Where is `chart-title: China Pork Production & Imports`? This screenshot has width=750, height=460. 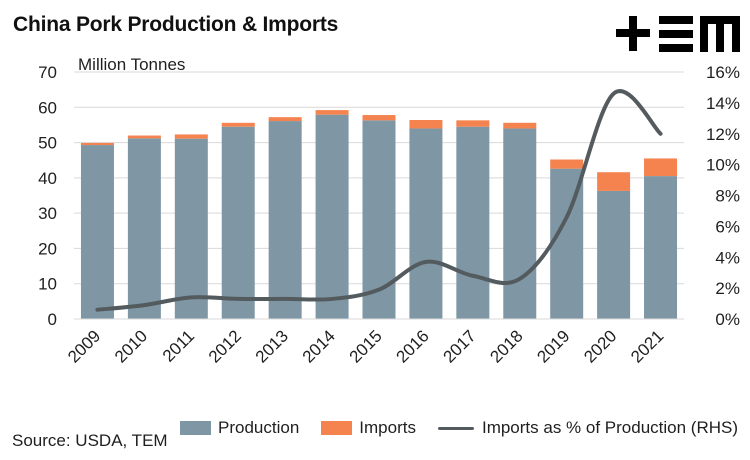 chart-title: China Pork Production & Imports is located at coordinates (176, 24).